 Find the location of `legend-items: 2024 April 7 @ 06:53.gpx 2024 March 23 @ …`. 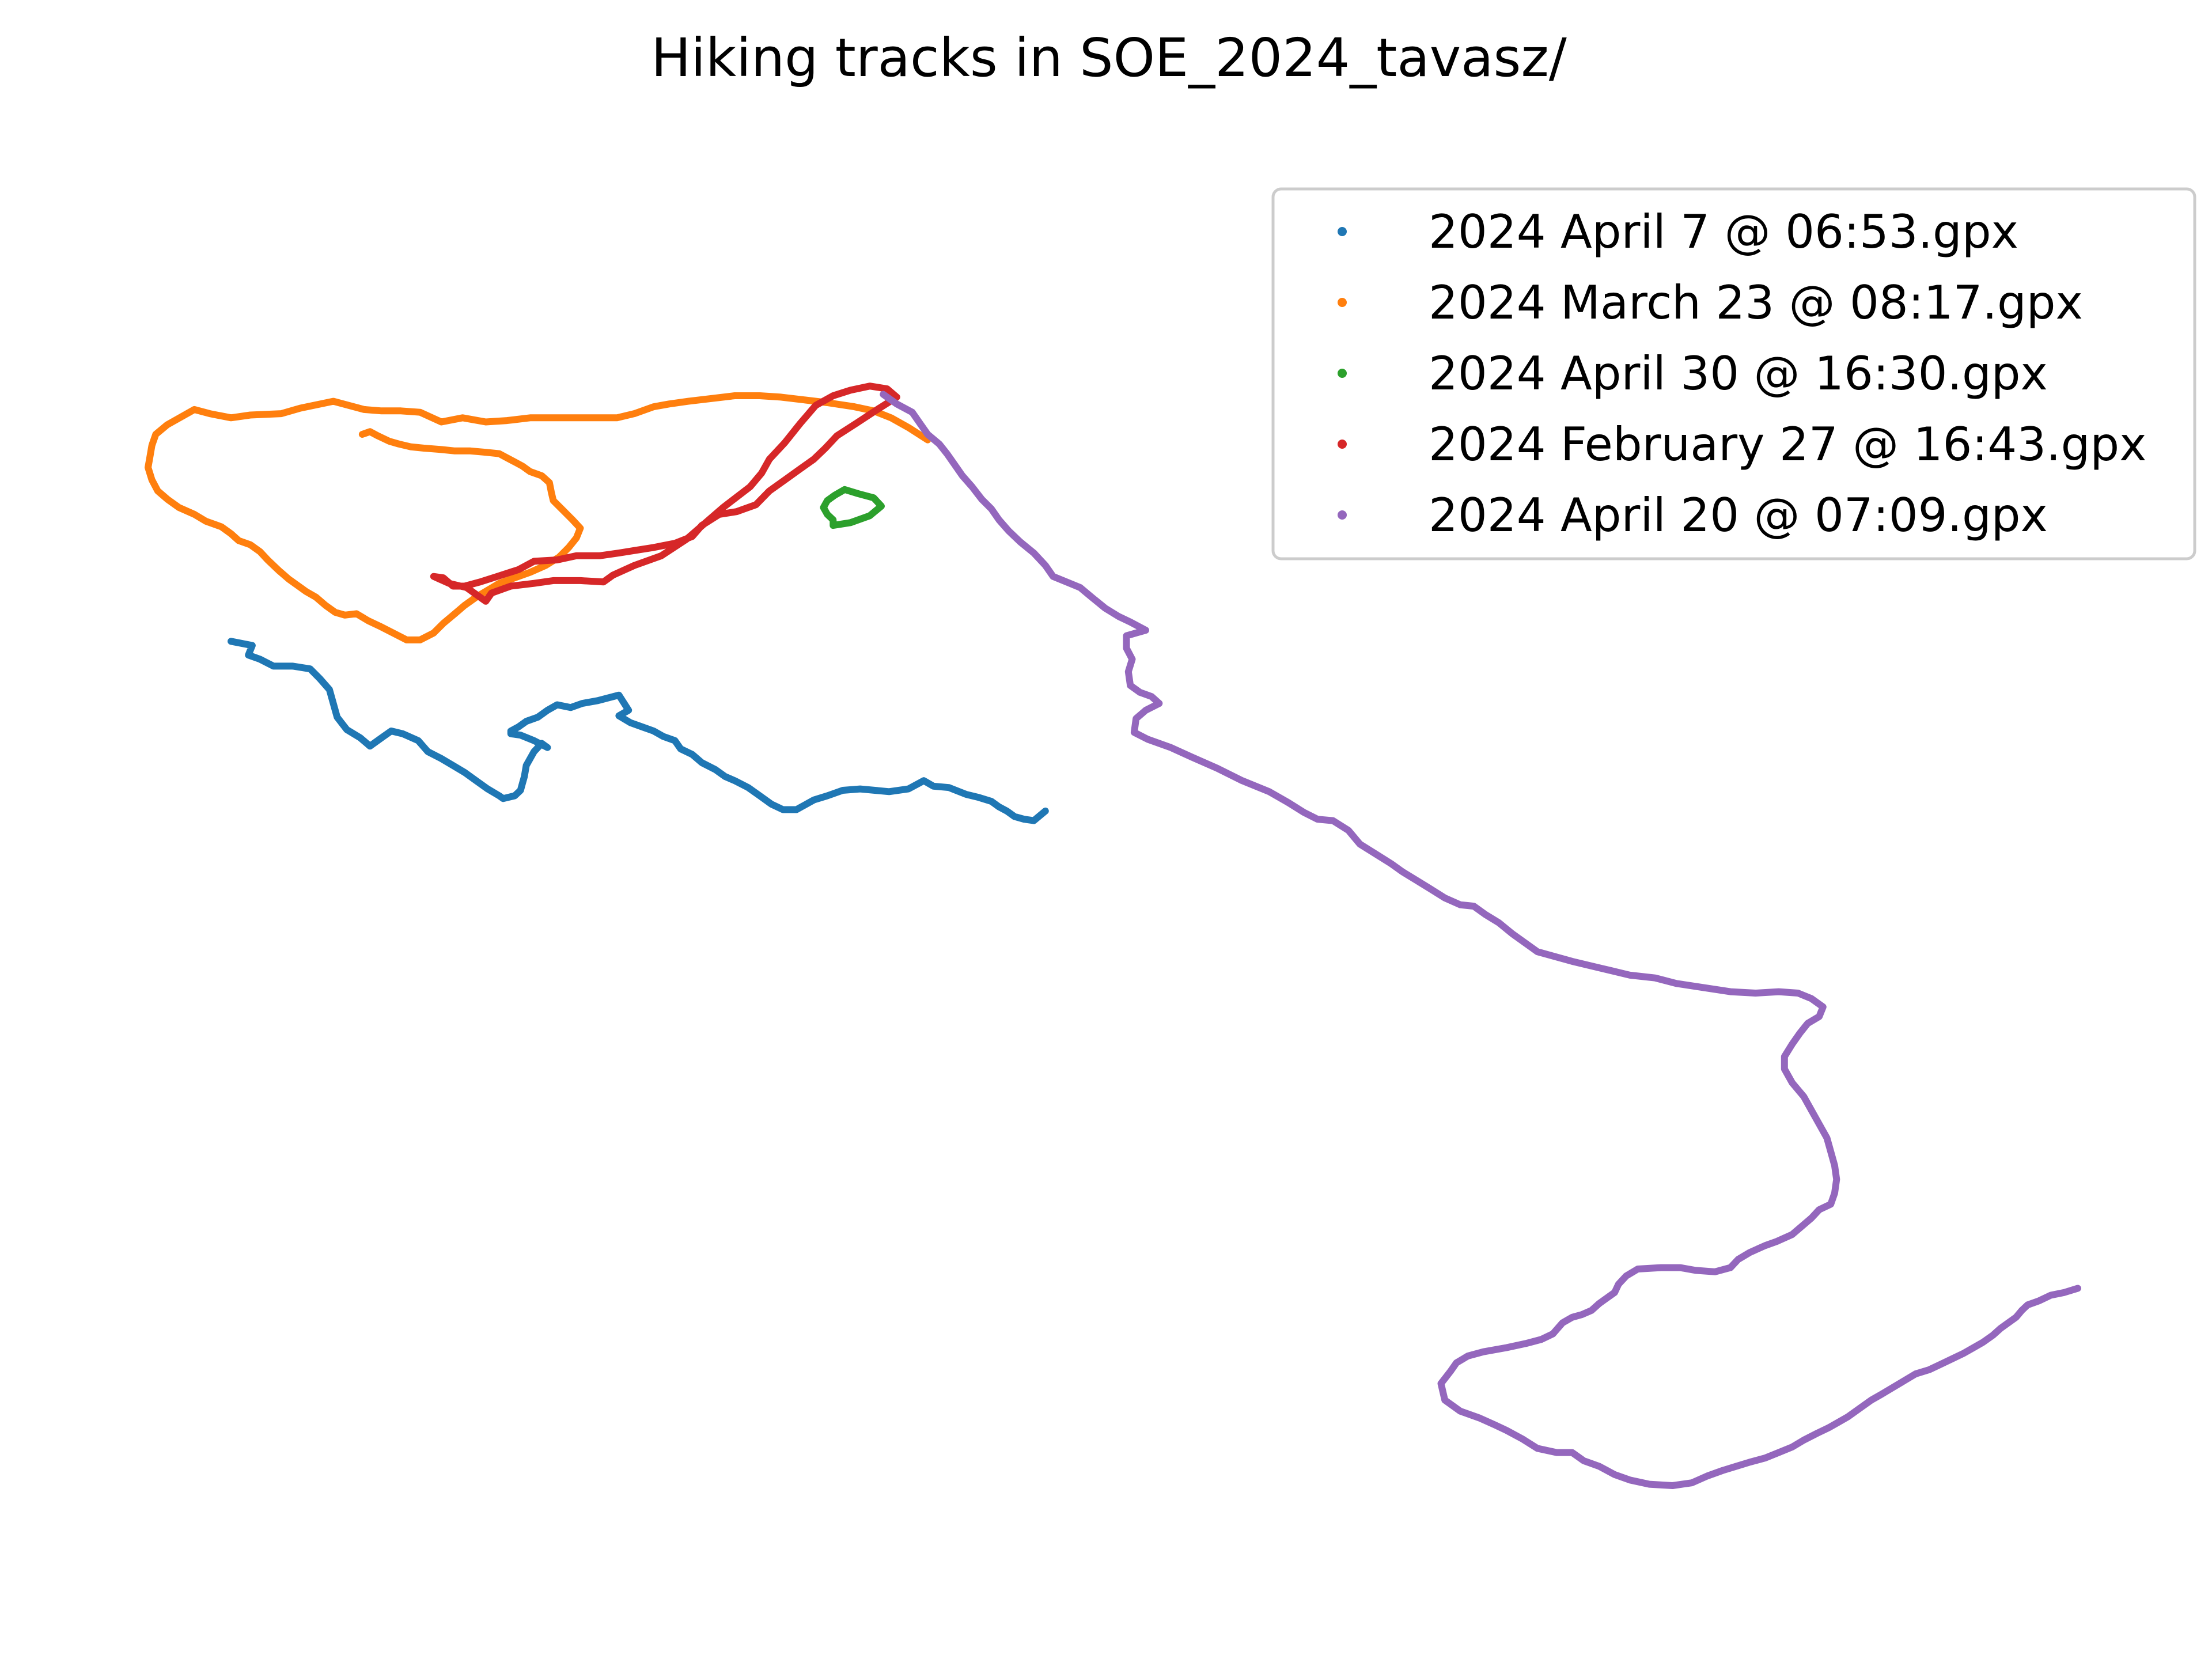

legend-items: 2024 April 7 @ 06:53.gpx 2024 March 23 @ … is located at coordinates (1742, 373).